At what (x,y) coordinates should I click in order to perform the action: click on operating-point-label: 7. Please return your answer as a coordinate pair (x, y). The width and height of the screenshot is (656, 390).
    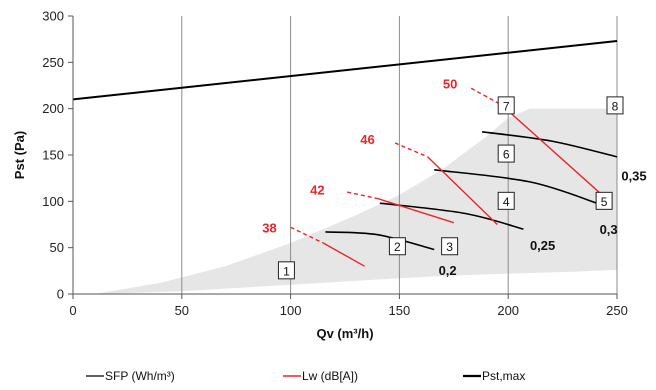
    Looking at the image, I should click on (506, 106).